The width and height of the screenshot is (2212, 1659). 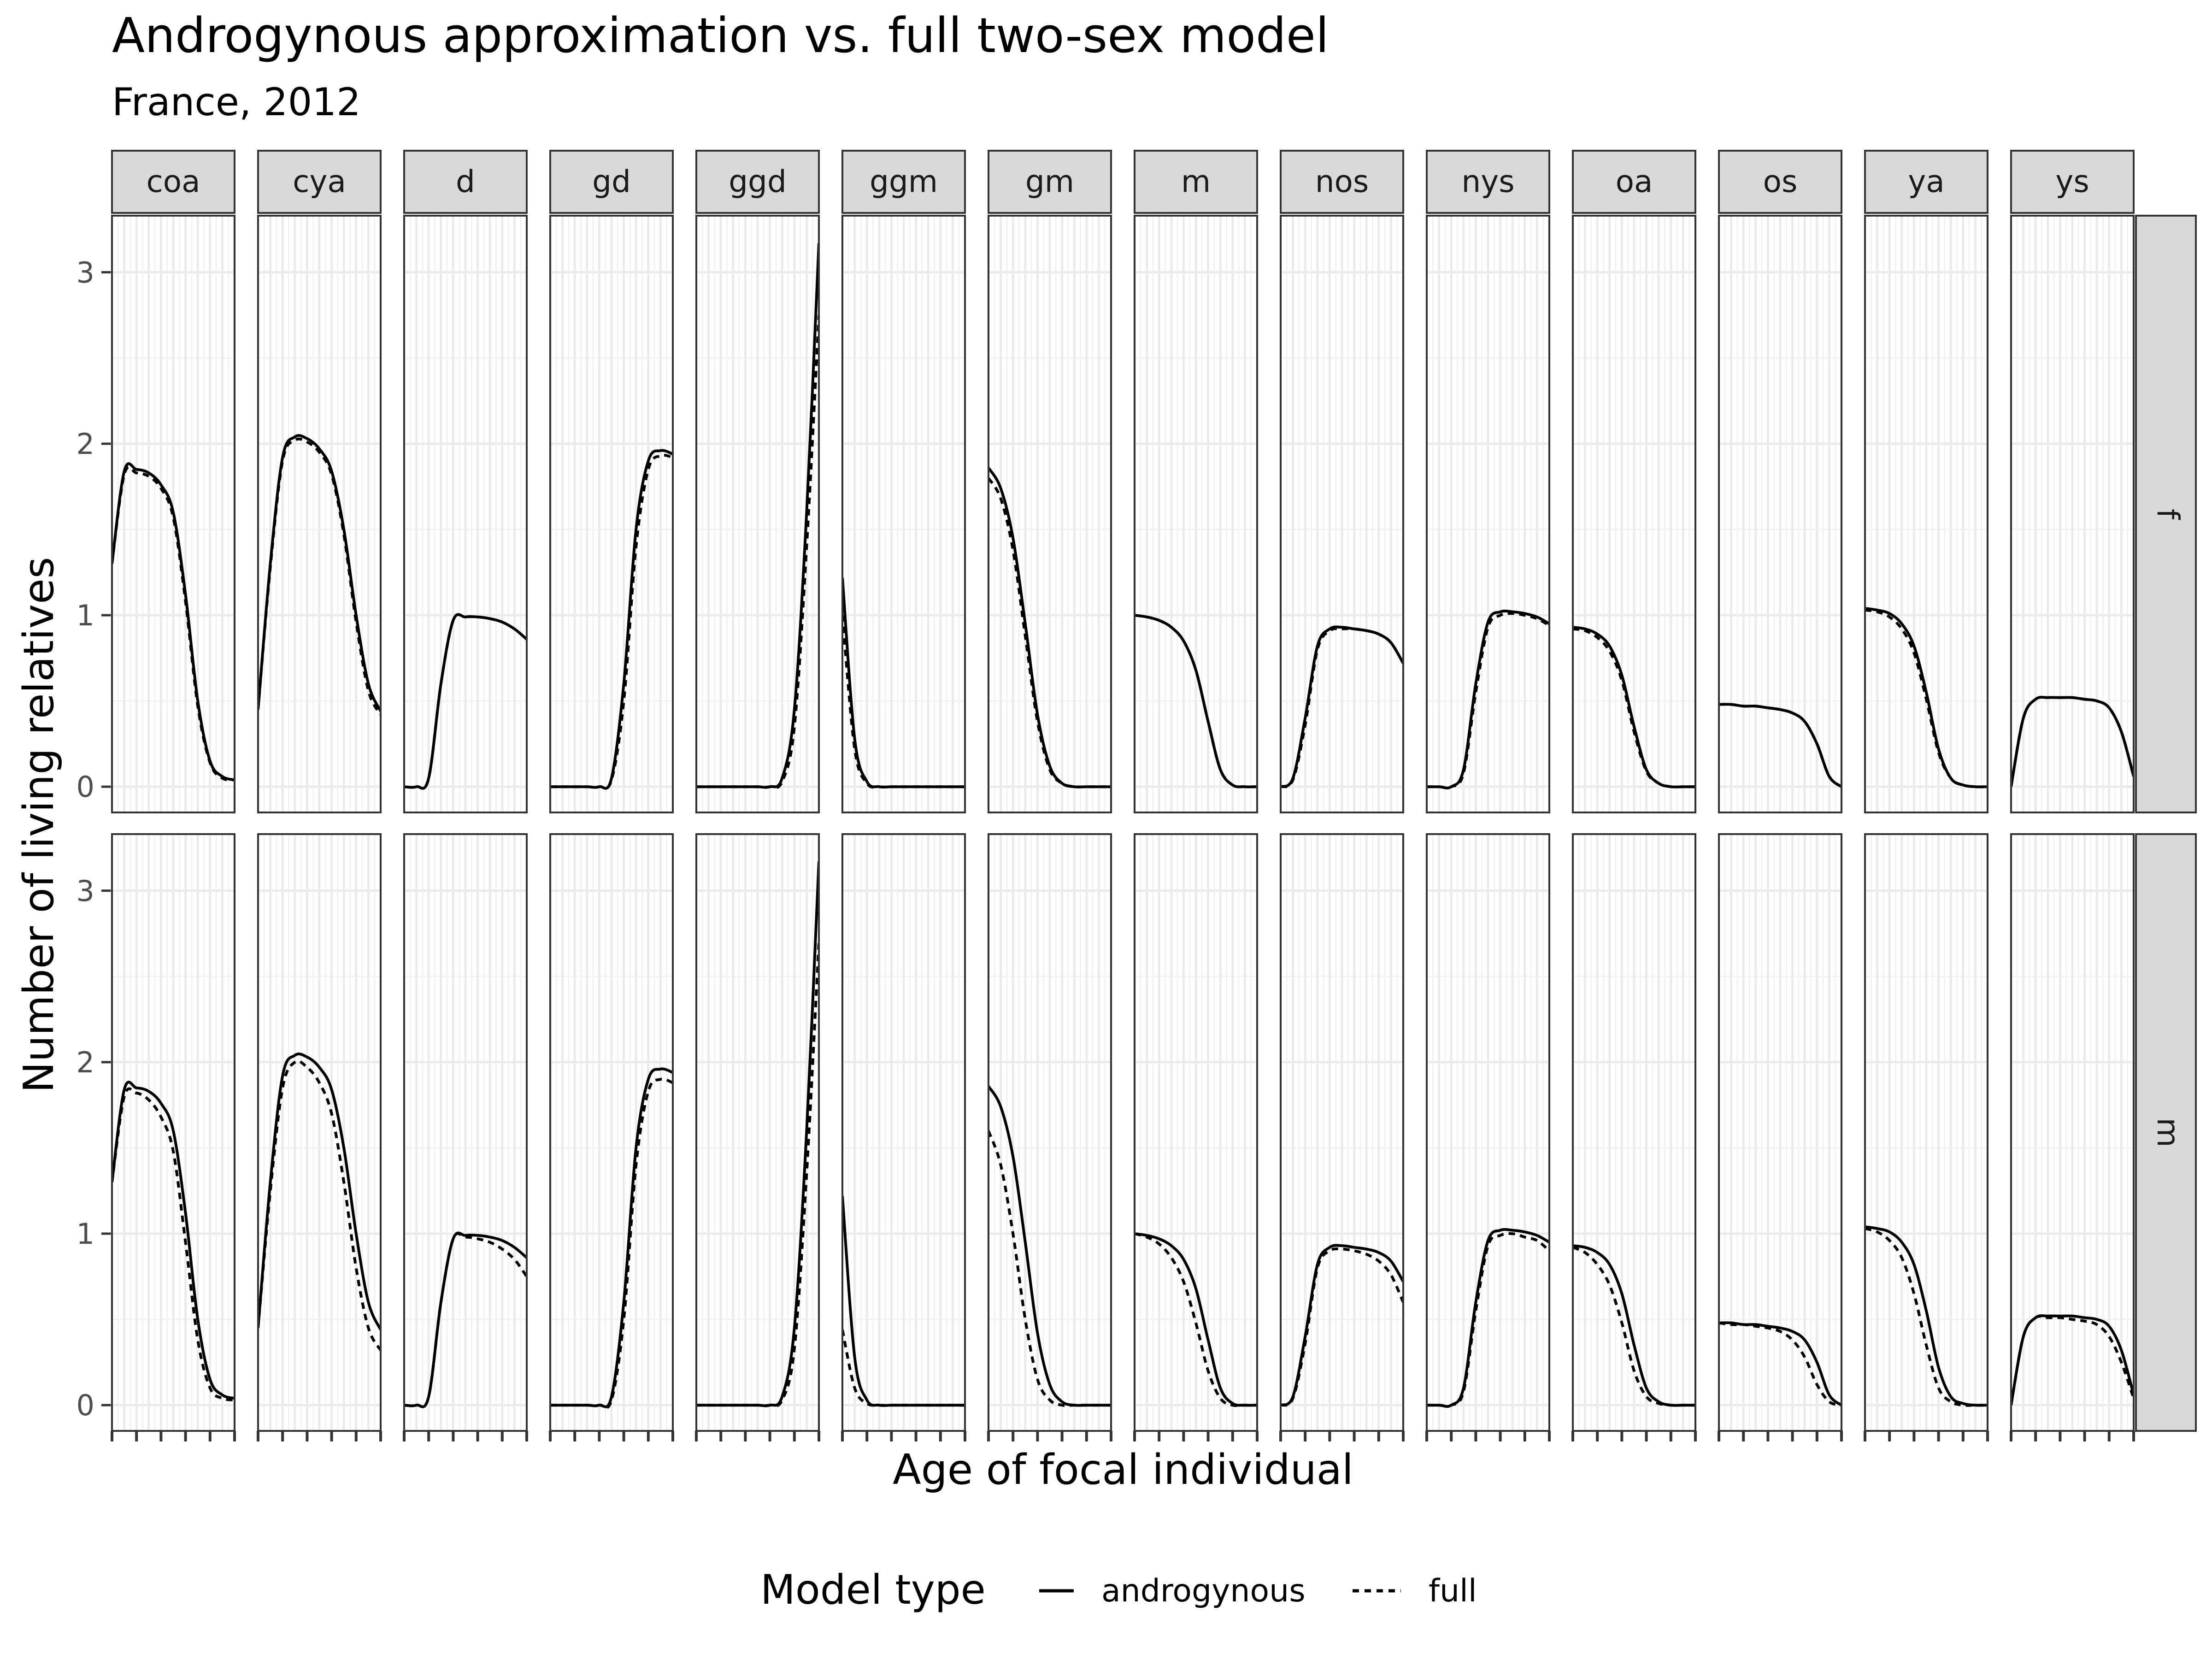 I want to click on panel-ya-m, so click(x=1926, y=1137).